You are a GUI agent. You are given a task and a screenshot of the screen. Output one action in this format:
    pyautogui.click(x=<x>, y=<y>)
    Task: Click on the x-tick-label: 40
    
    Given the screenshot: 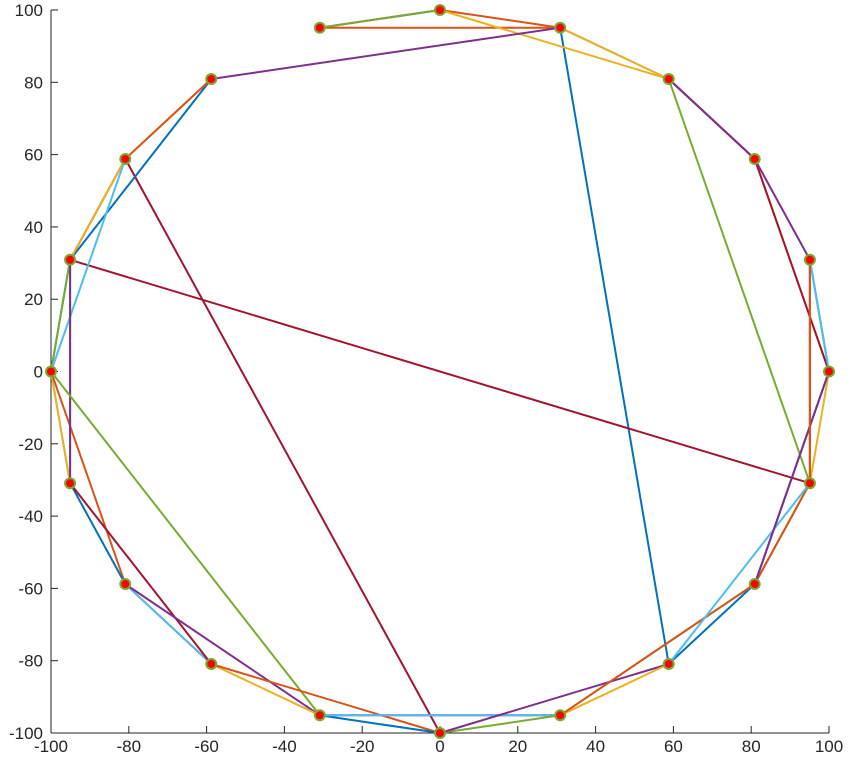 What is the action you would take?
    pyautogui.click(x=595, y=746)
    